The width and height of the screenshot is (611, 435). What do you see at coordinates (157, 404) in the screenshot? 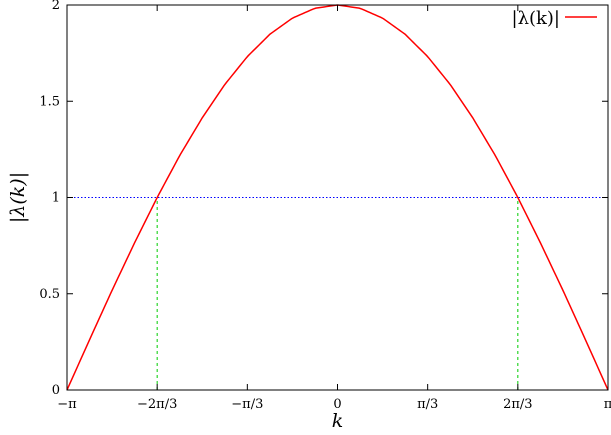
I see `x-tick-label: −2π/3` at bounding box center [157, 404].